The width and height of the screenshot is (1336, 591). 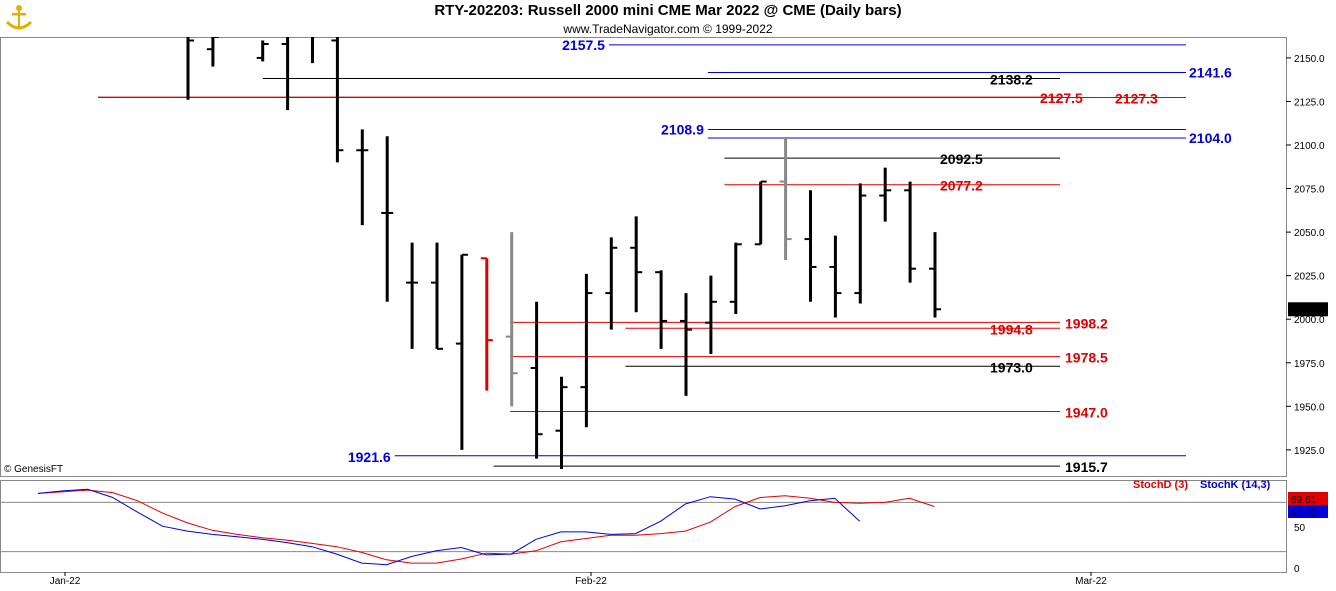 I want to click on level-label: 1998.2, so click(x=1086, y=323).